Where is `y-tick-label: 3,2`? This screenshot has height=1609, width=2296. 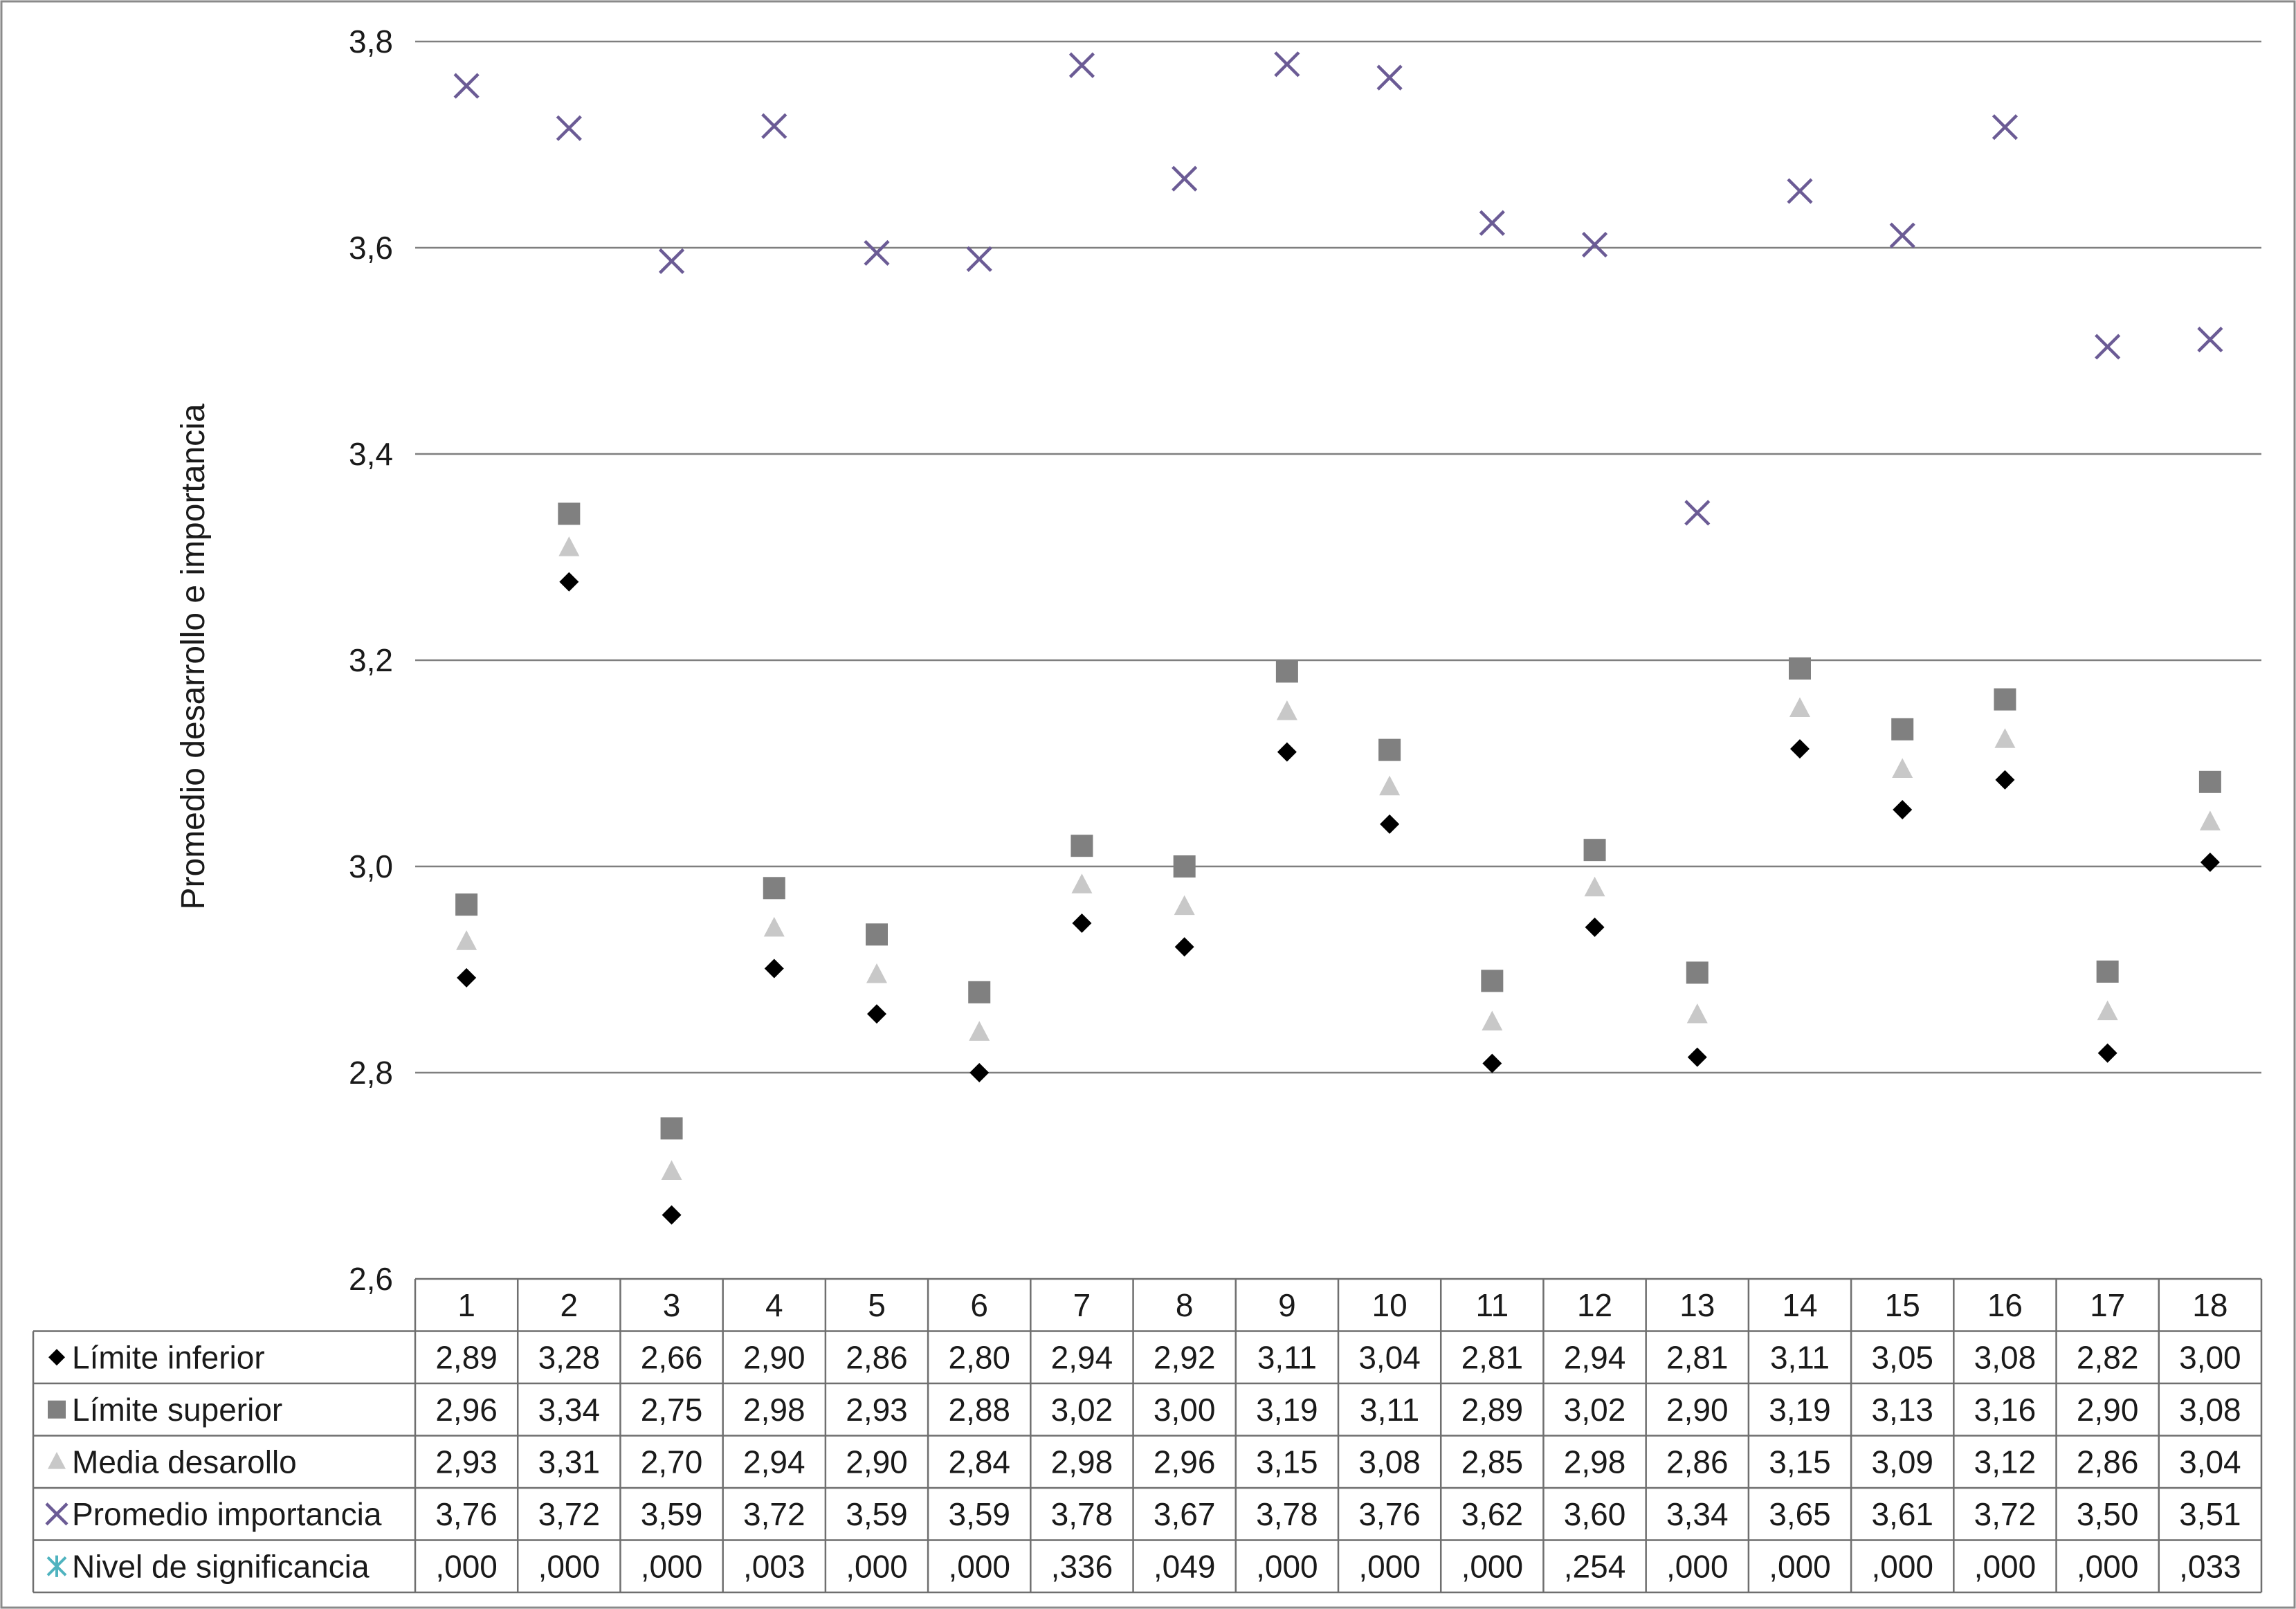
y-tick-label: 3,2 is located at coordinates (371, 660).